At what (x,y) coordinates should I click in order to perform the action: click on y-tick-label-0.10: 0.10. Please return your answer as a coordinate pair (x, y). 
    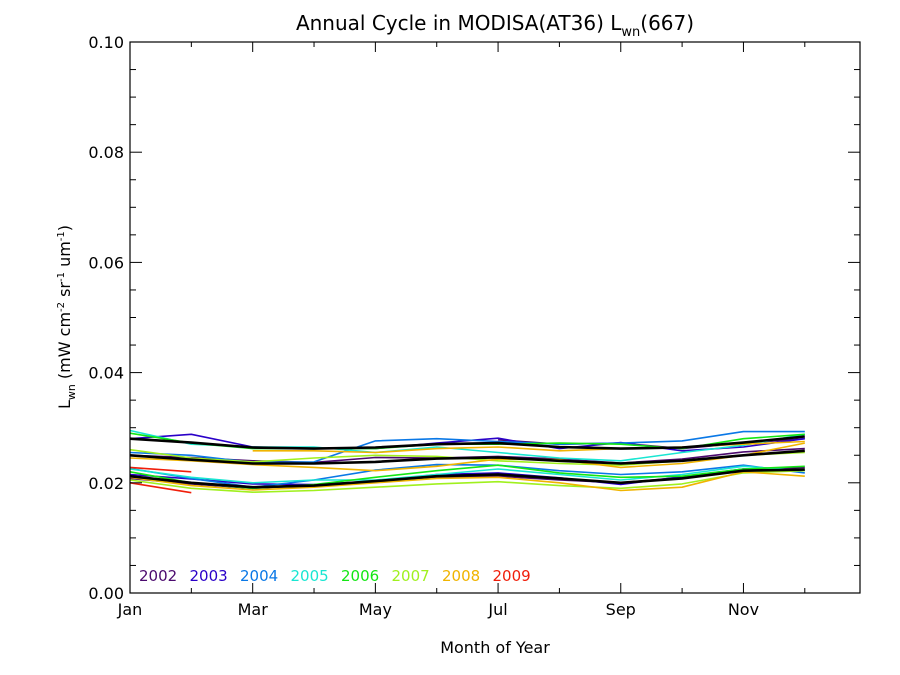
    Looking at the image, I should click on (106, 42).